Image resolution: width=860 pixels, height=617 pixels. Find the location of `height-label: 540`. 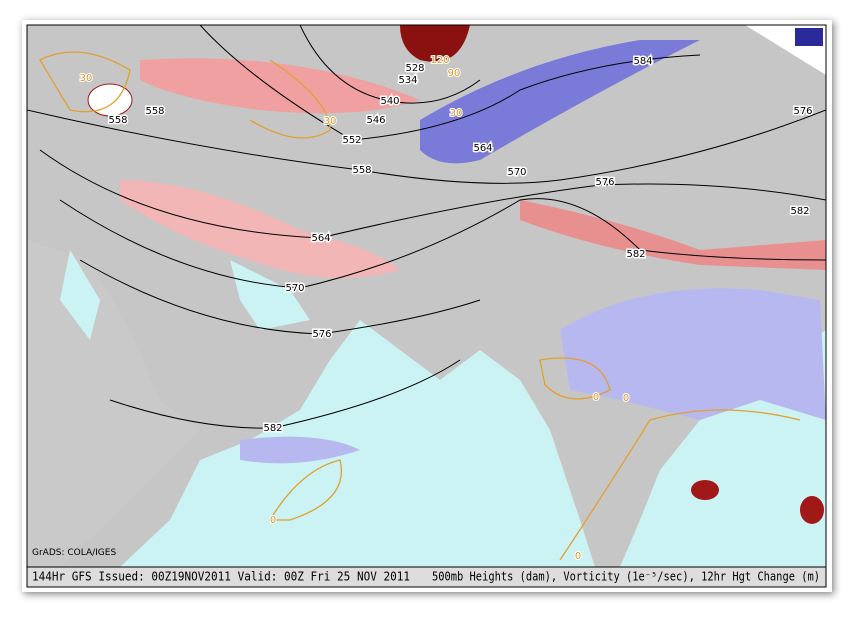

height-label: 540 is located at coordinates (389, 101).